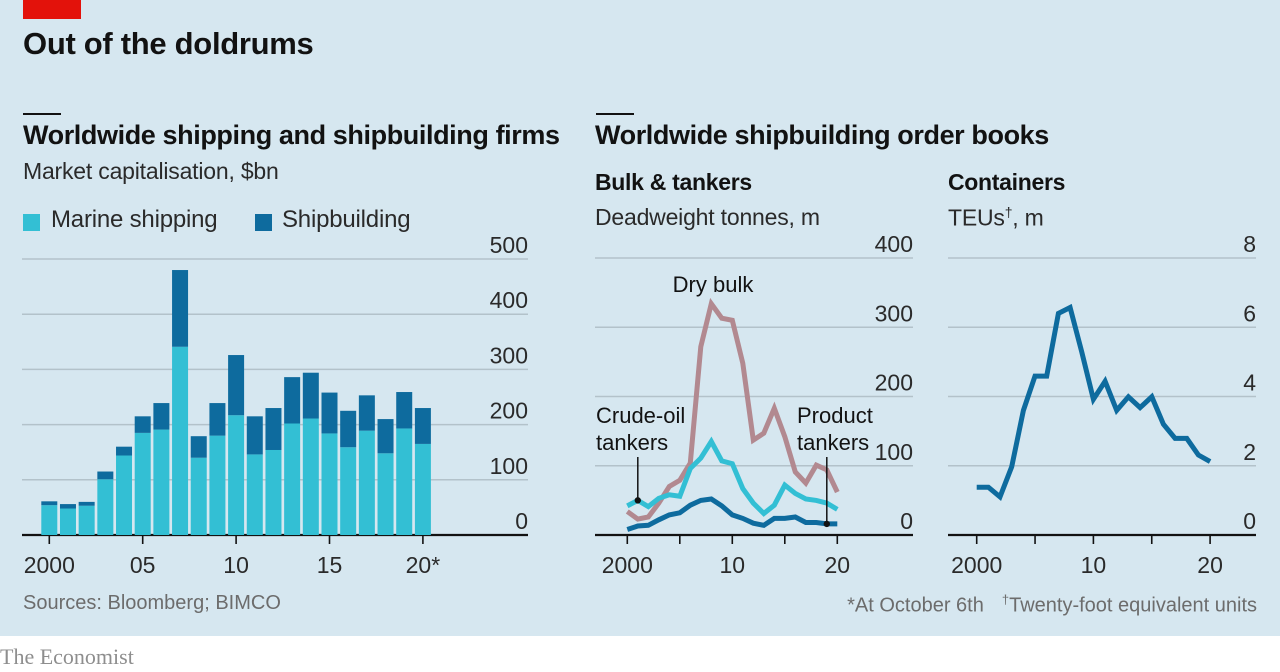 The image size is (1280, 672). I want to click on annotation-product-line1: Product, so click(835, 415).